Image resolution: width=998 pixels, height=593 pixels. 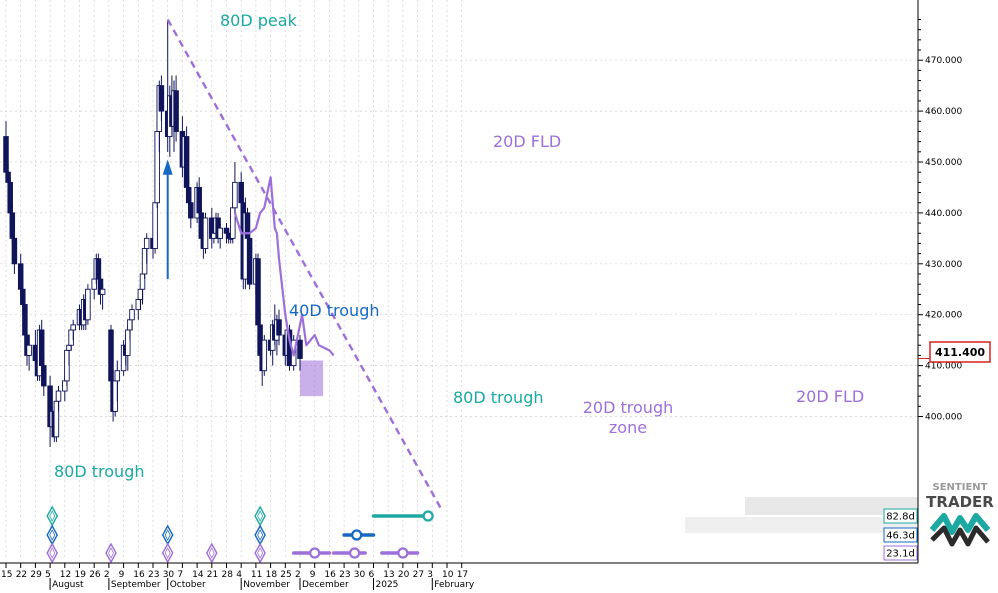 I want to click on x-tick-label-8: 9, so click(x=122, y=575).